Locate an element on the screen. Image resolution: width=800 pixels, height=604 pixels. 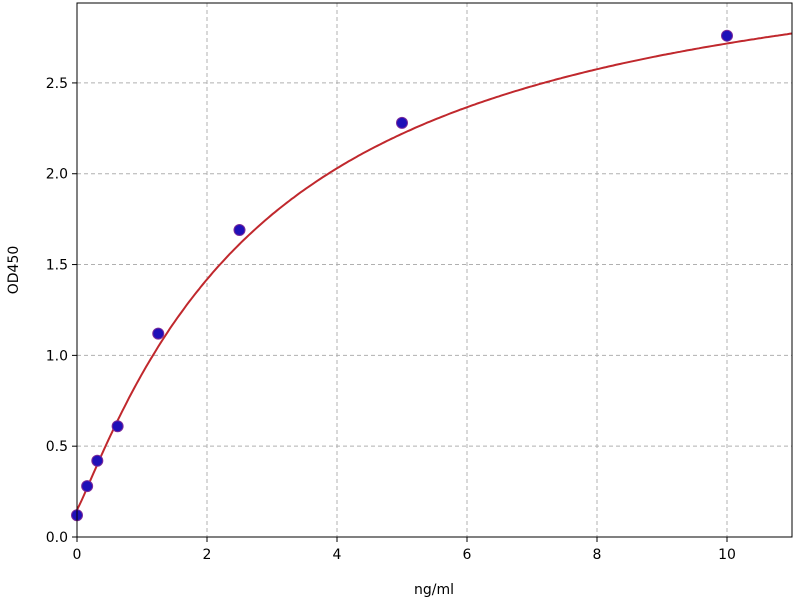
x-tick-label: 2 is located at coordinates (207, 555).